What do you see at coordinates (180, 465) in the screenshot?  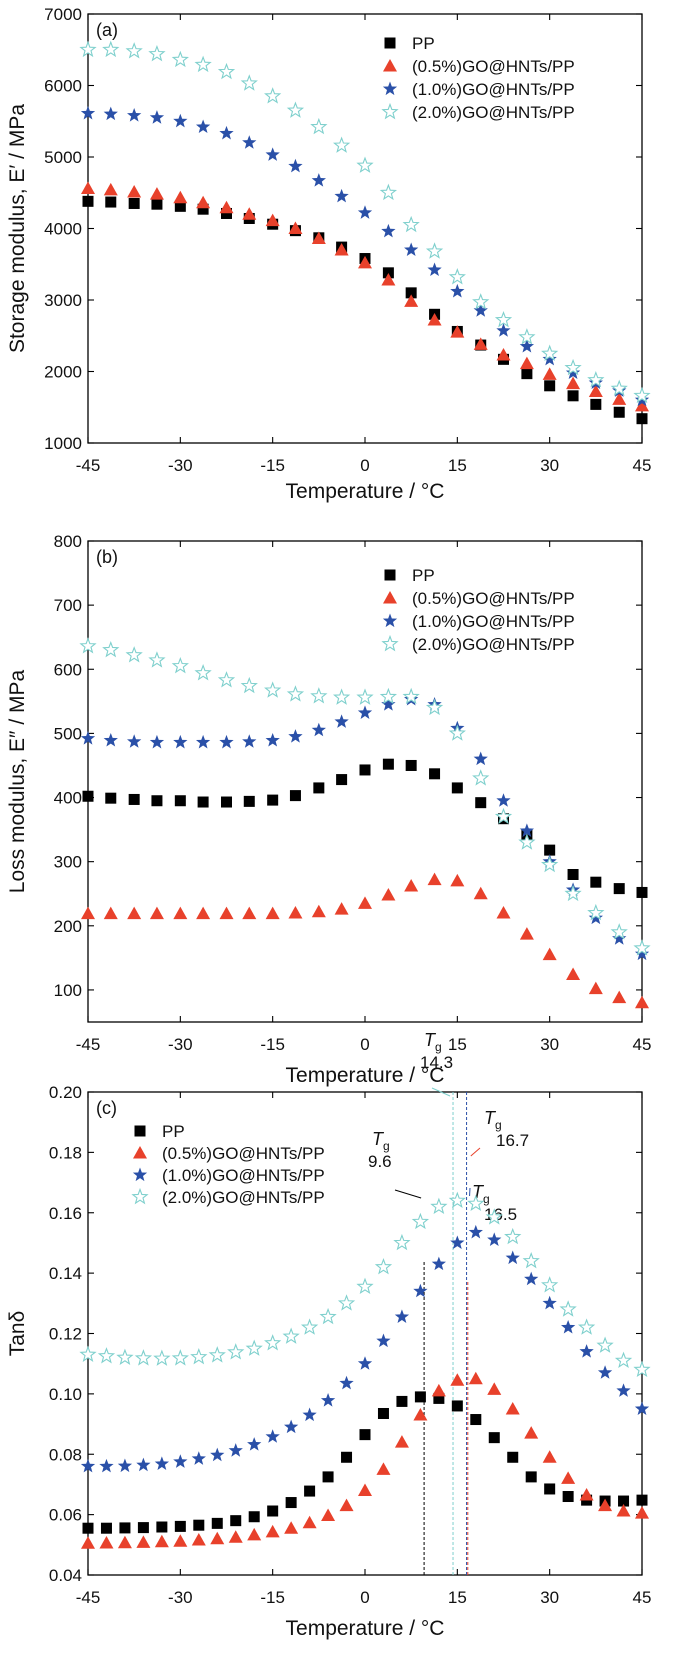 I see `x-tick-label: -30` at bounding box center [180, 465].